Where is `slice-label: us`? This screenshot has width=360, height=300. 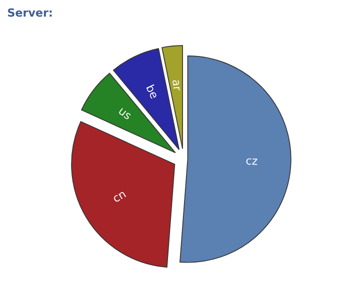
slice-label: us is located at coordinates (125, 114).